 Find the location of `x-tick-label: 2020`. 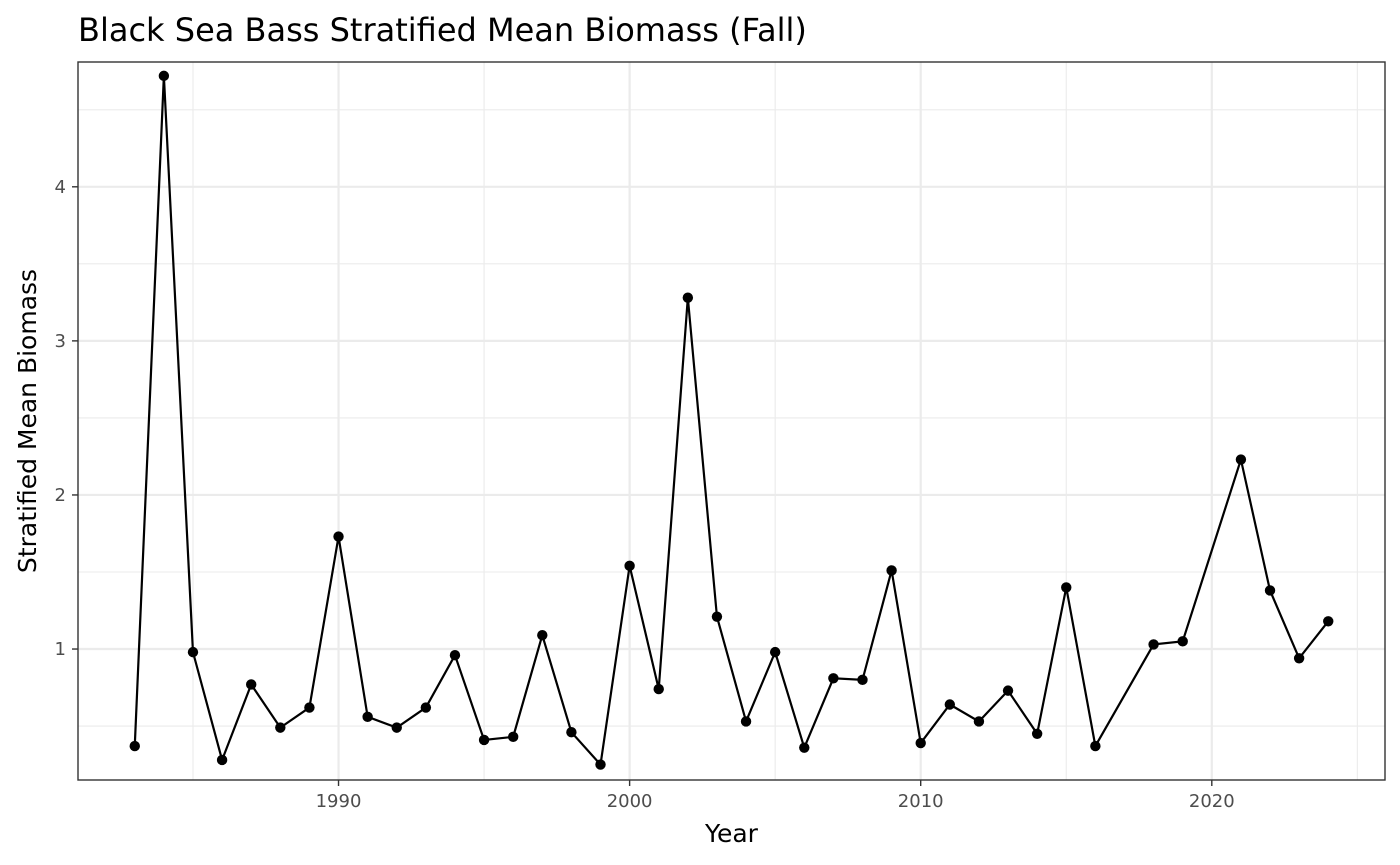

x-tick-label: 2020 is located at coordinates (1212, 801).